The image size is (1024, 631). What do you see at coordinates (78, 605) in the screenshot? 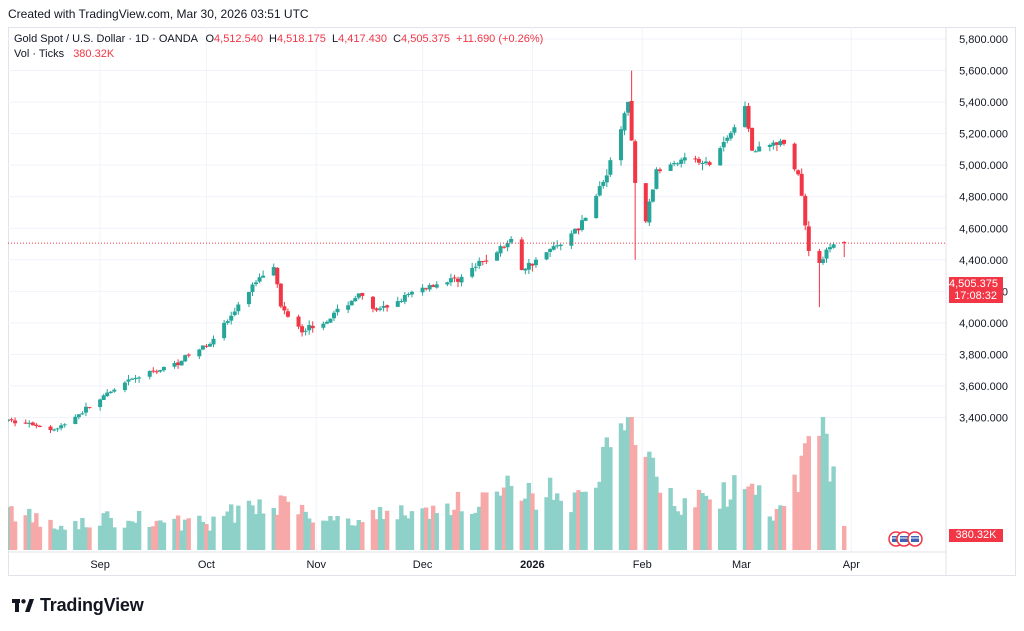
I see `tradingview-logo: TradingView` at bounding box center [78, 605].